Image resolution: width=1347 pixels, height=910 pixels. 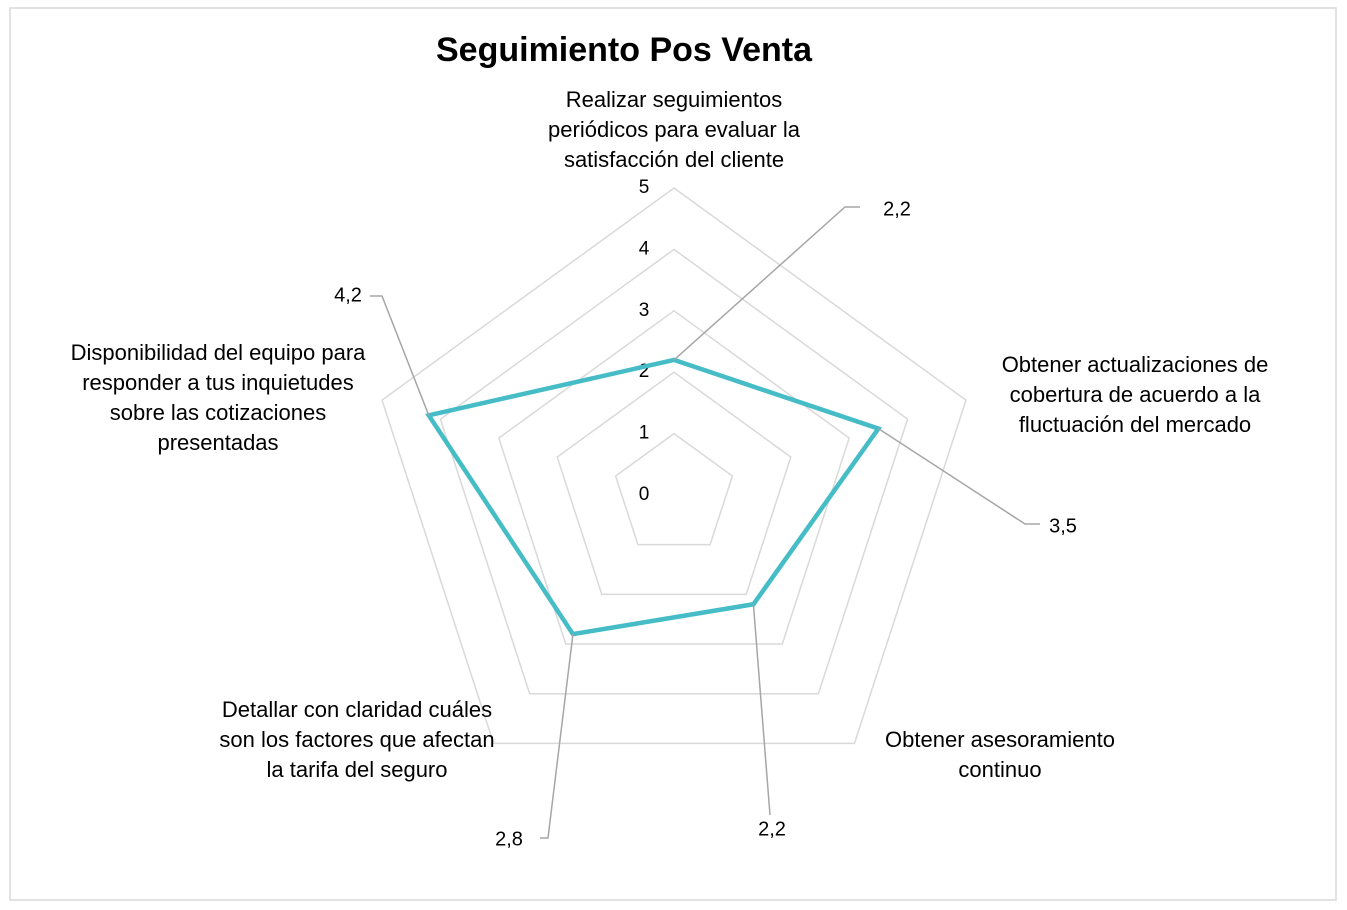 I want to click on data-label: 3,5, so click(x=1063, y=526).